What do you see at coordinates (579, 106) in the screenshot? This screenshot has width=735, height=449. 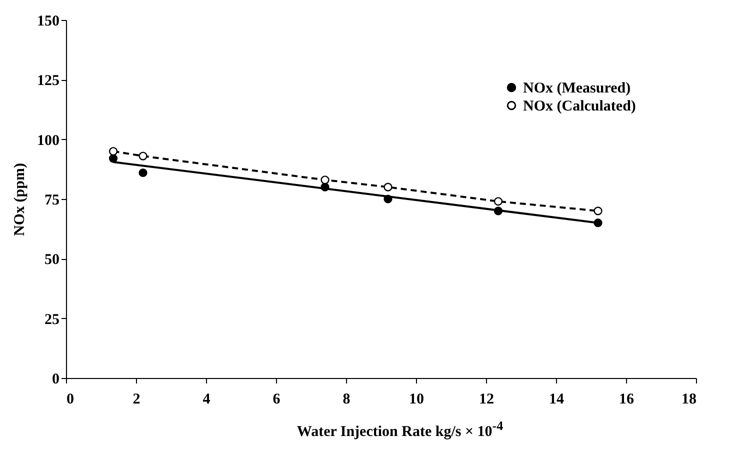 I see `legend-label: NOx (Calculated)` at bounding box center [579, 106].